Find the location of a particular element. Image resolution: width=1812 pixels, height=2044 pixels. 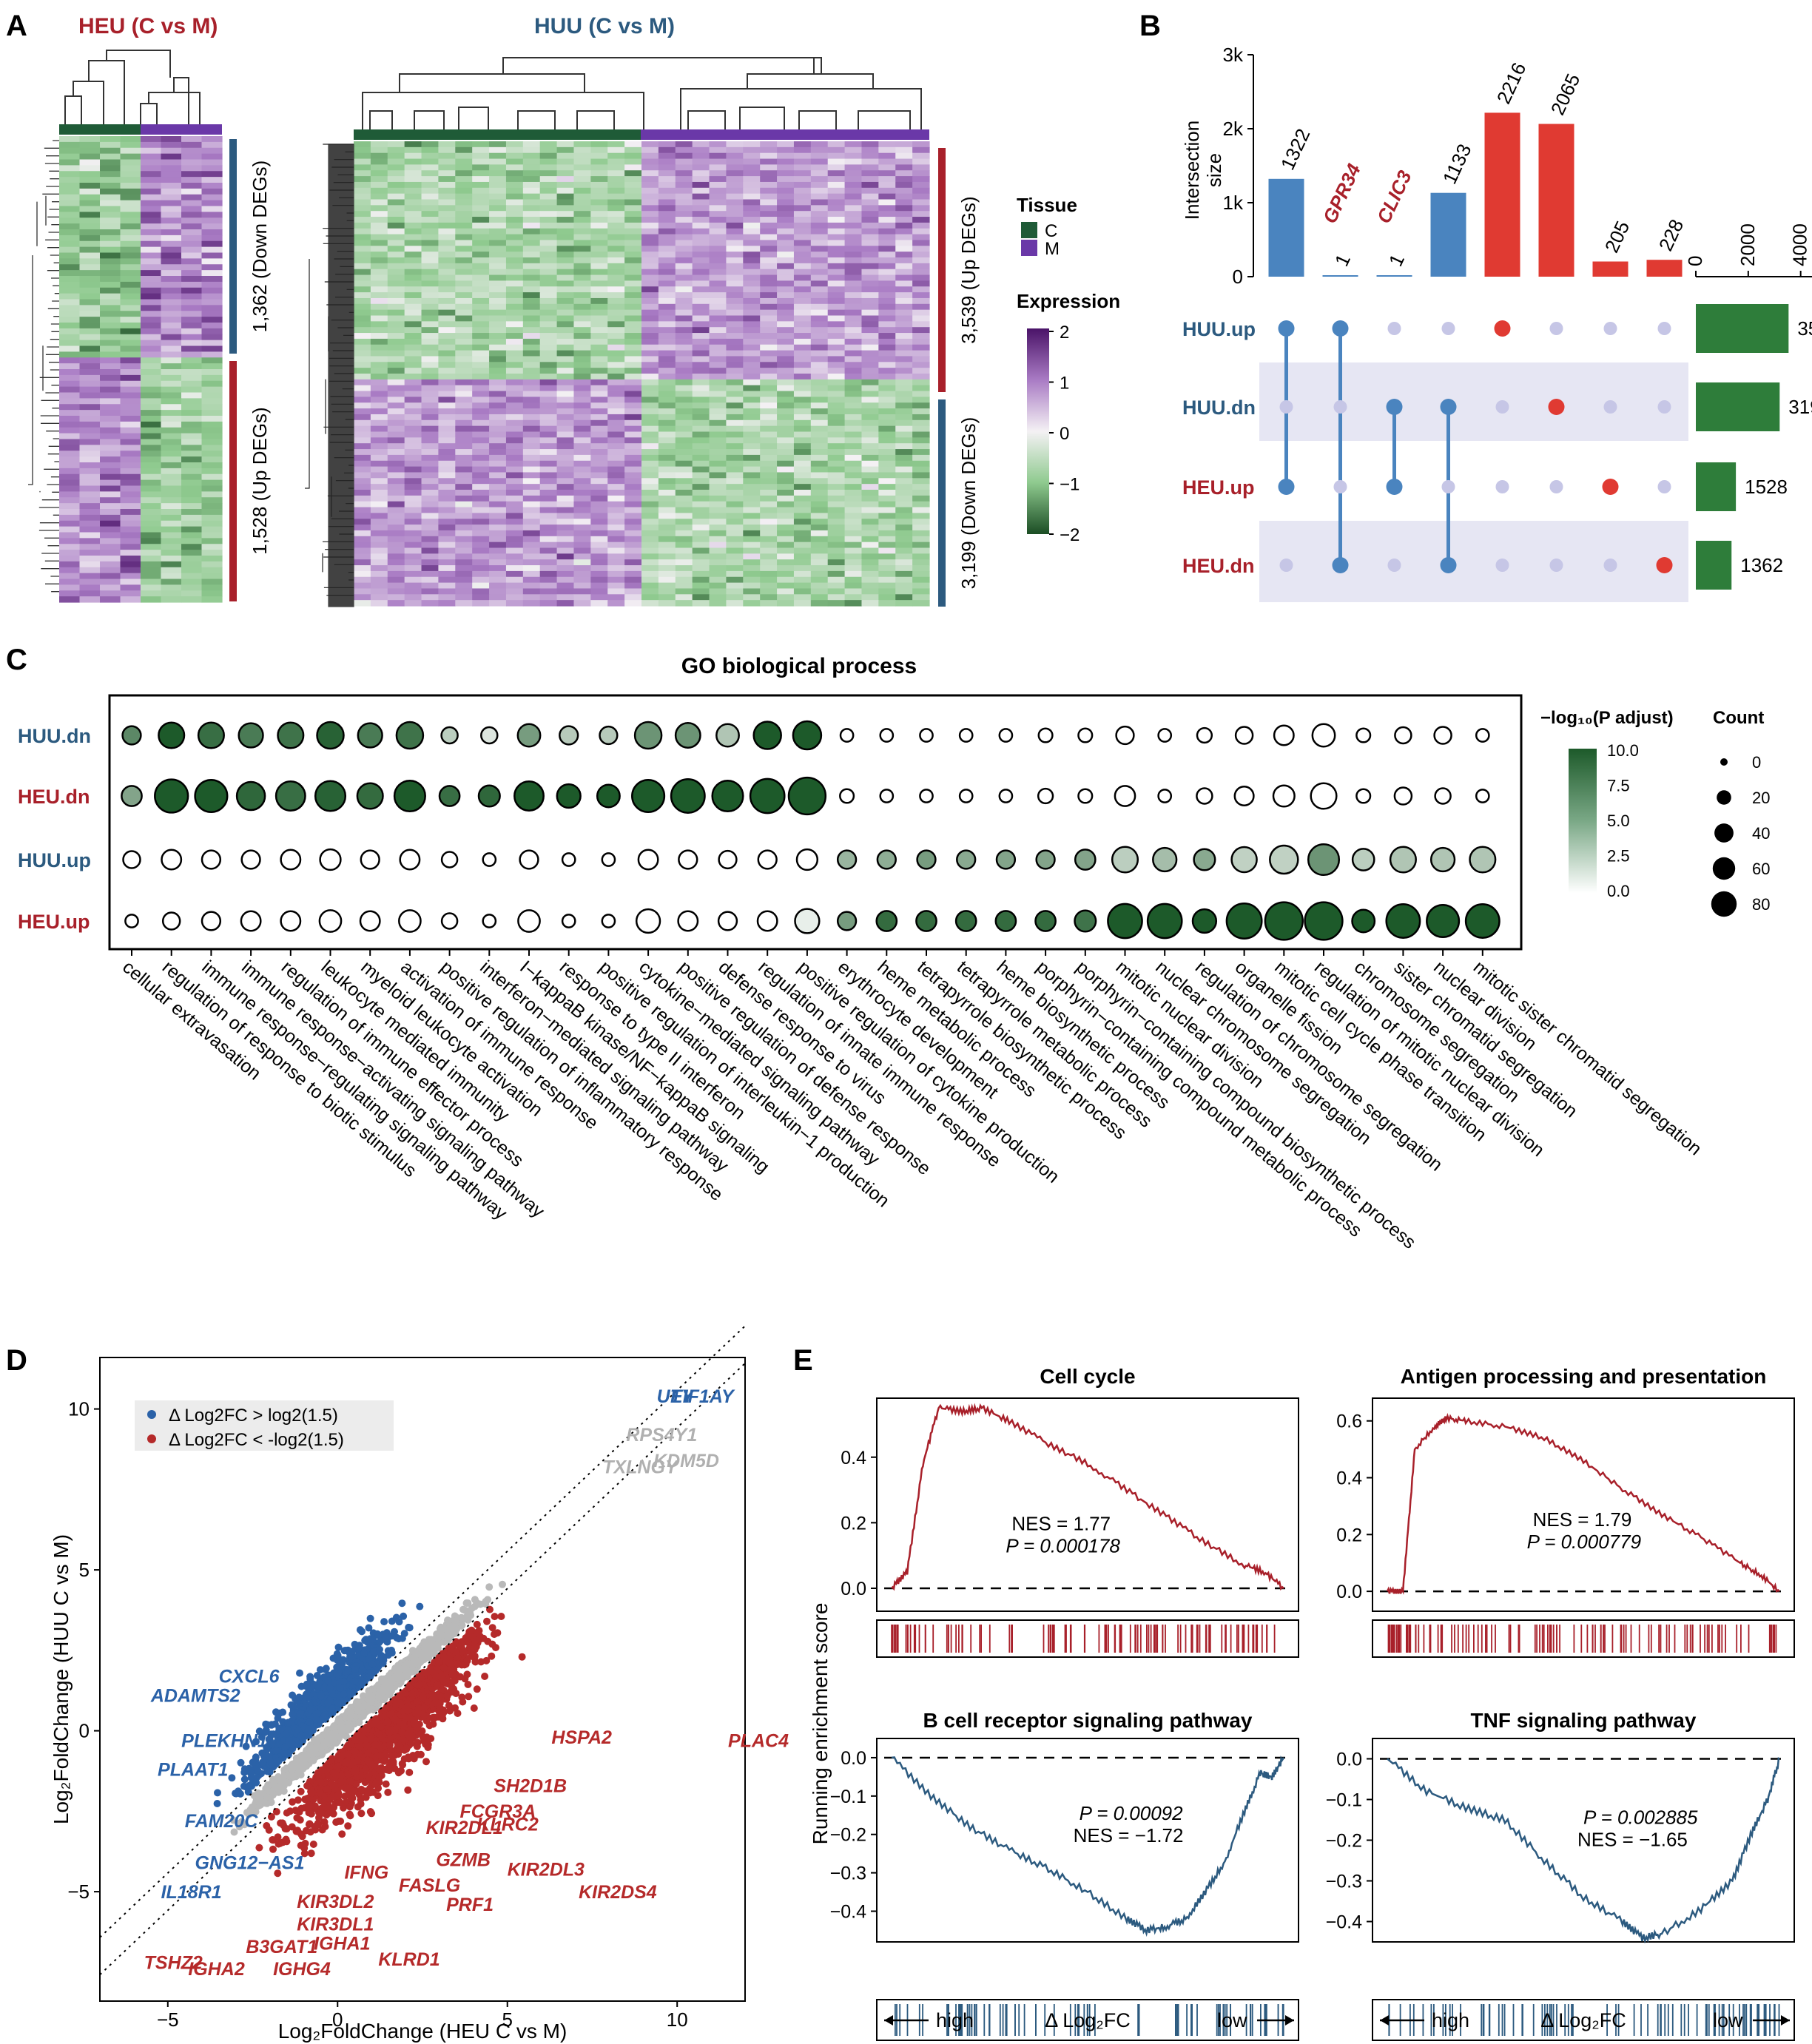

heu-tissue-bar is located at coordinates (141, 129).